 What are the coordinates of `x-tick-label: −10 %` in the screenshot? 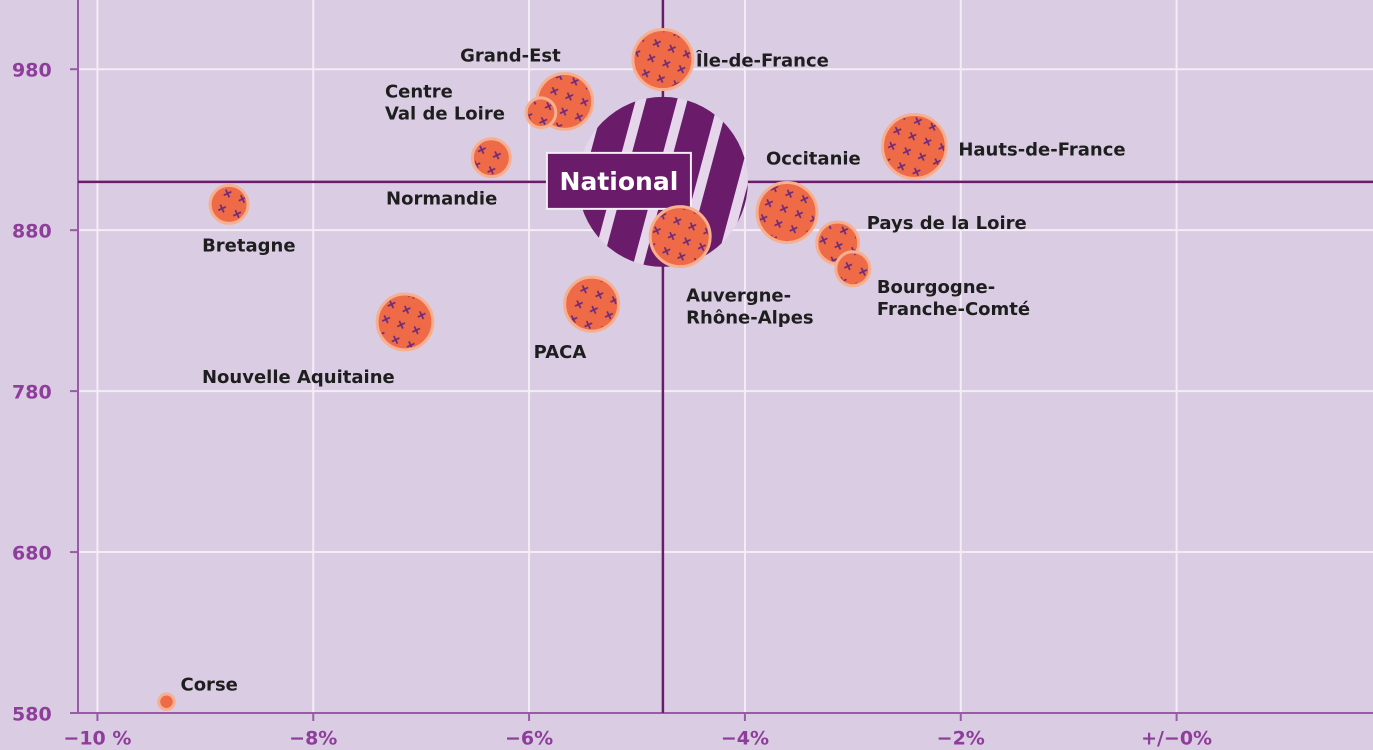 It's located at (97, 739).